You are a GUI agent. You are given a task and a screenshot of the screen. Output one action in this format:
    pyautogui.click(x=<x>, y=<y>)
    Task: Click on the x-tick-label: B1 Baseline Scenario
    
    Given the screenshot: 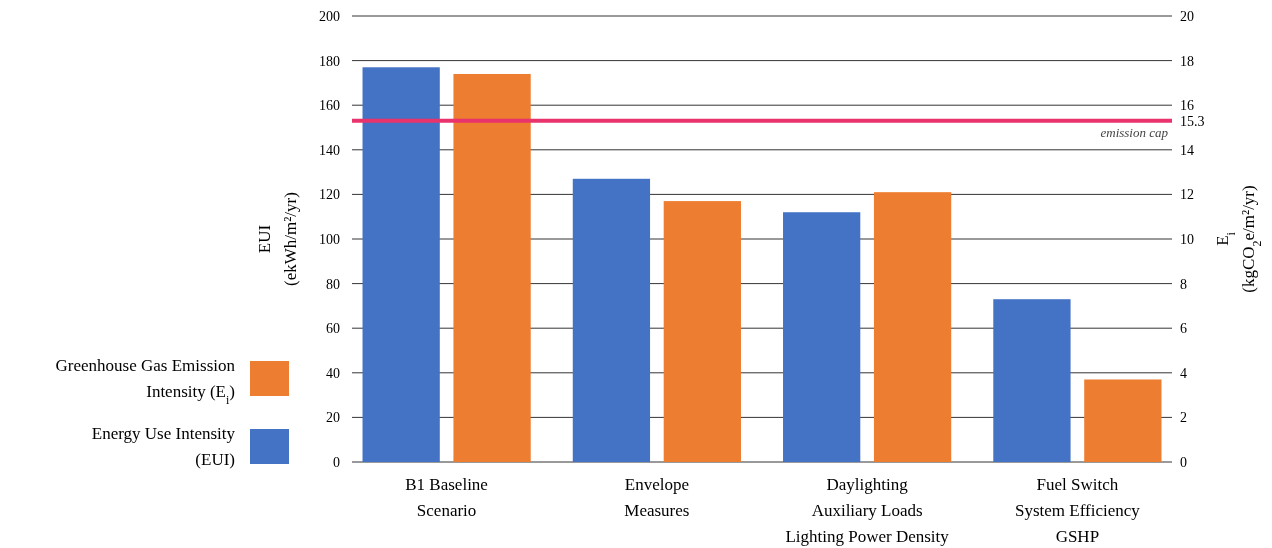 What is the action you would take?
    pyautogui.click(x=446, y=497)
    